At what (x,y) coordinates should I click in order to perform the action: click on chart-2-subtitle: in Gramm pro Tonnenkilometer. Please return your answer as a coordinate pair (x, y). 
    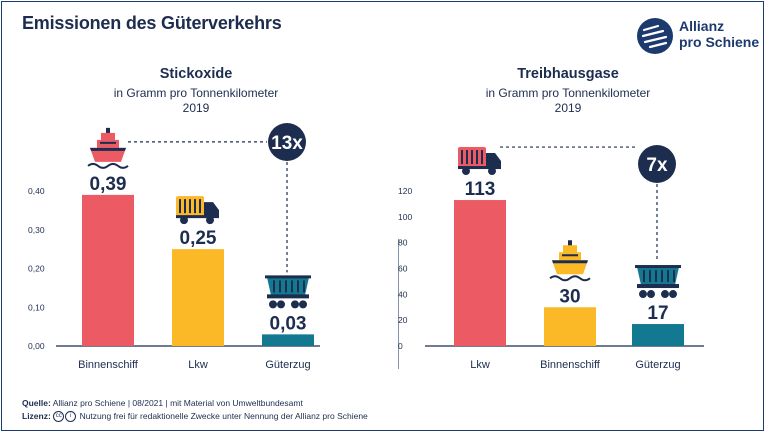
    Looking at the image, I should click on (568, 93).